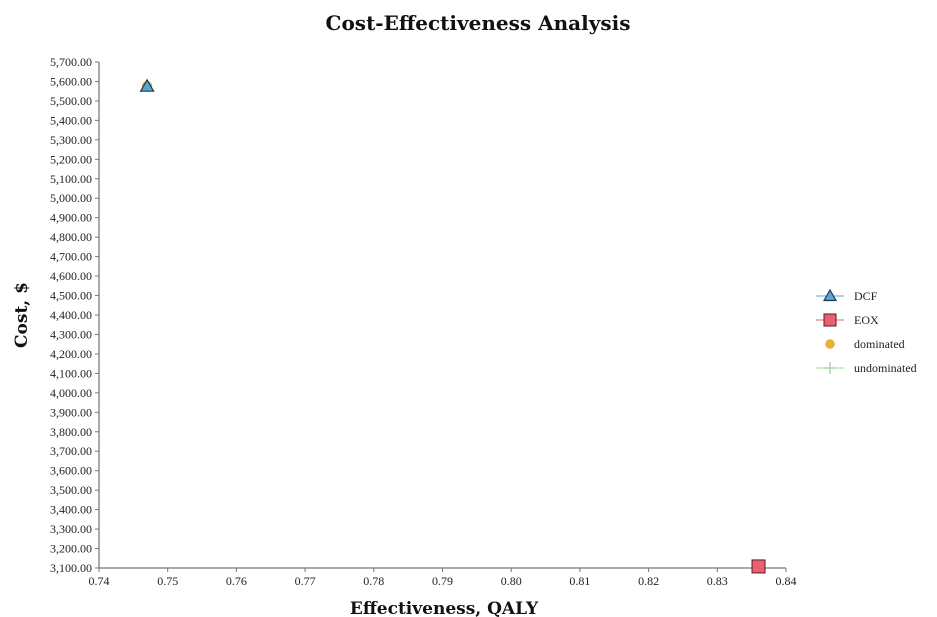  Describe the element at coordinates (71, 159) in the screenshot. I see `y-tick-label: 5,200.00` at that location.